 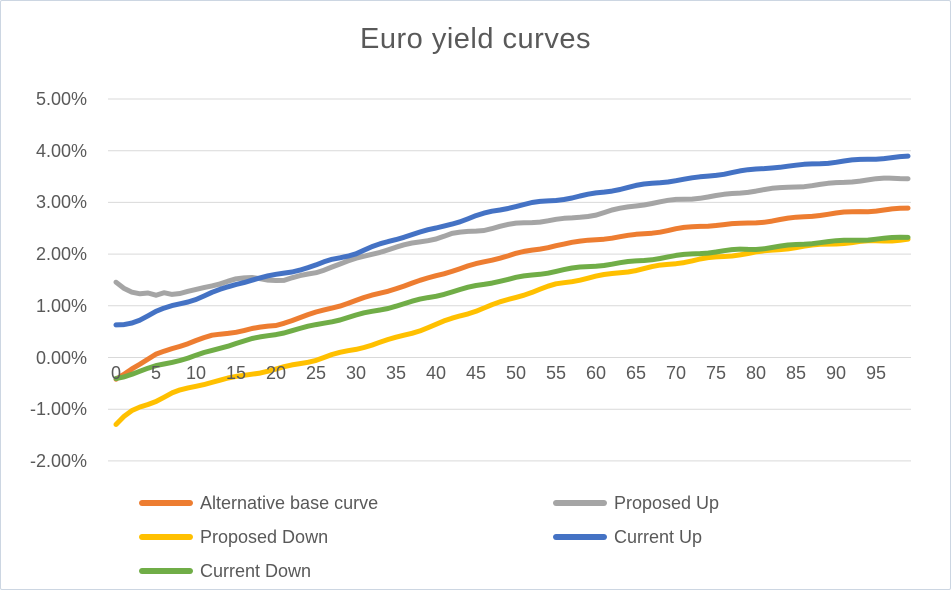 What do you see at coordinates (596, 373) in the screenshot?
I see `x-axis-label: 60` at bounding box center [596, 373].